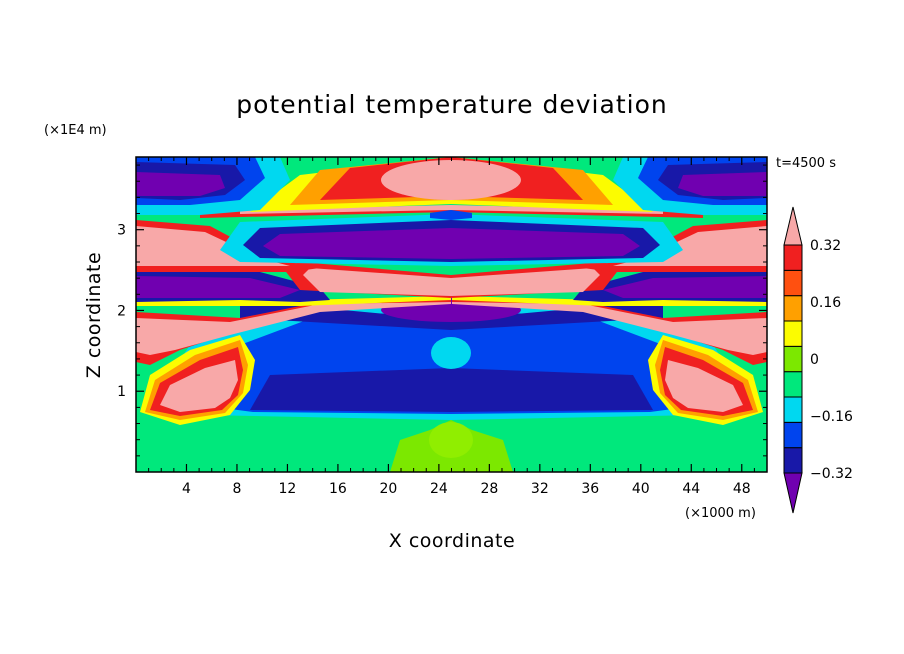  I want to click on y-tick-label: 1, so click(121, 392).